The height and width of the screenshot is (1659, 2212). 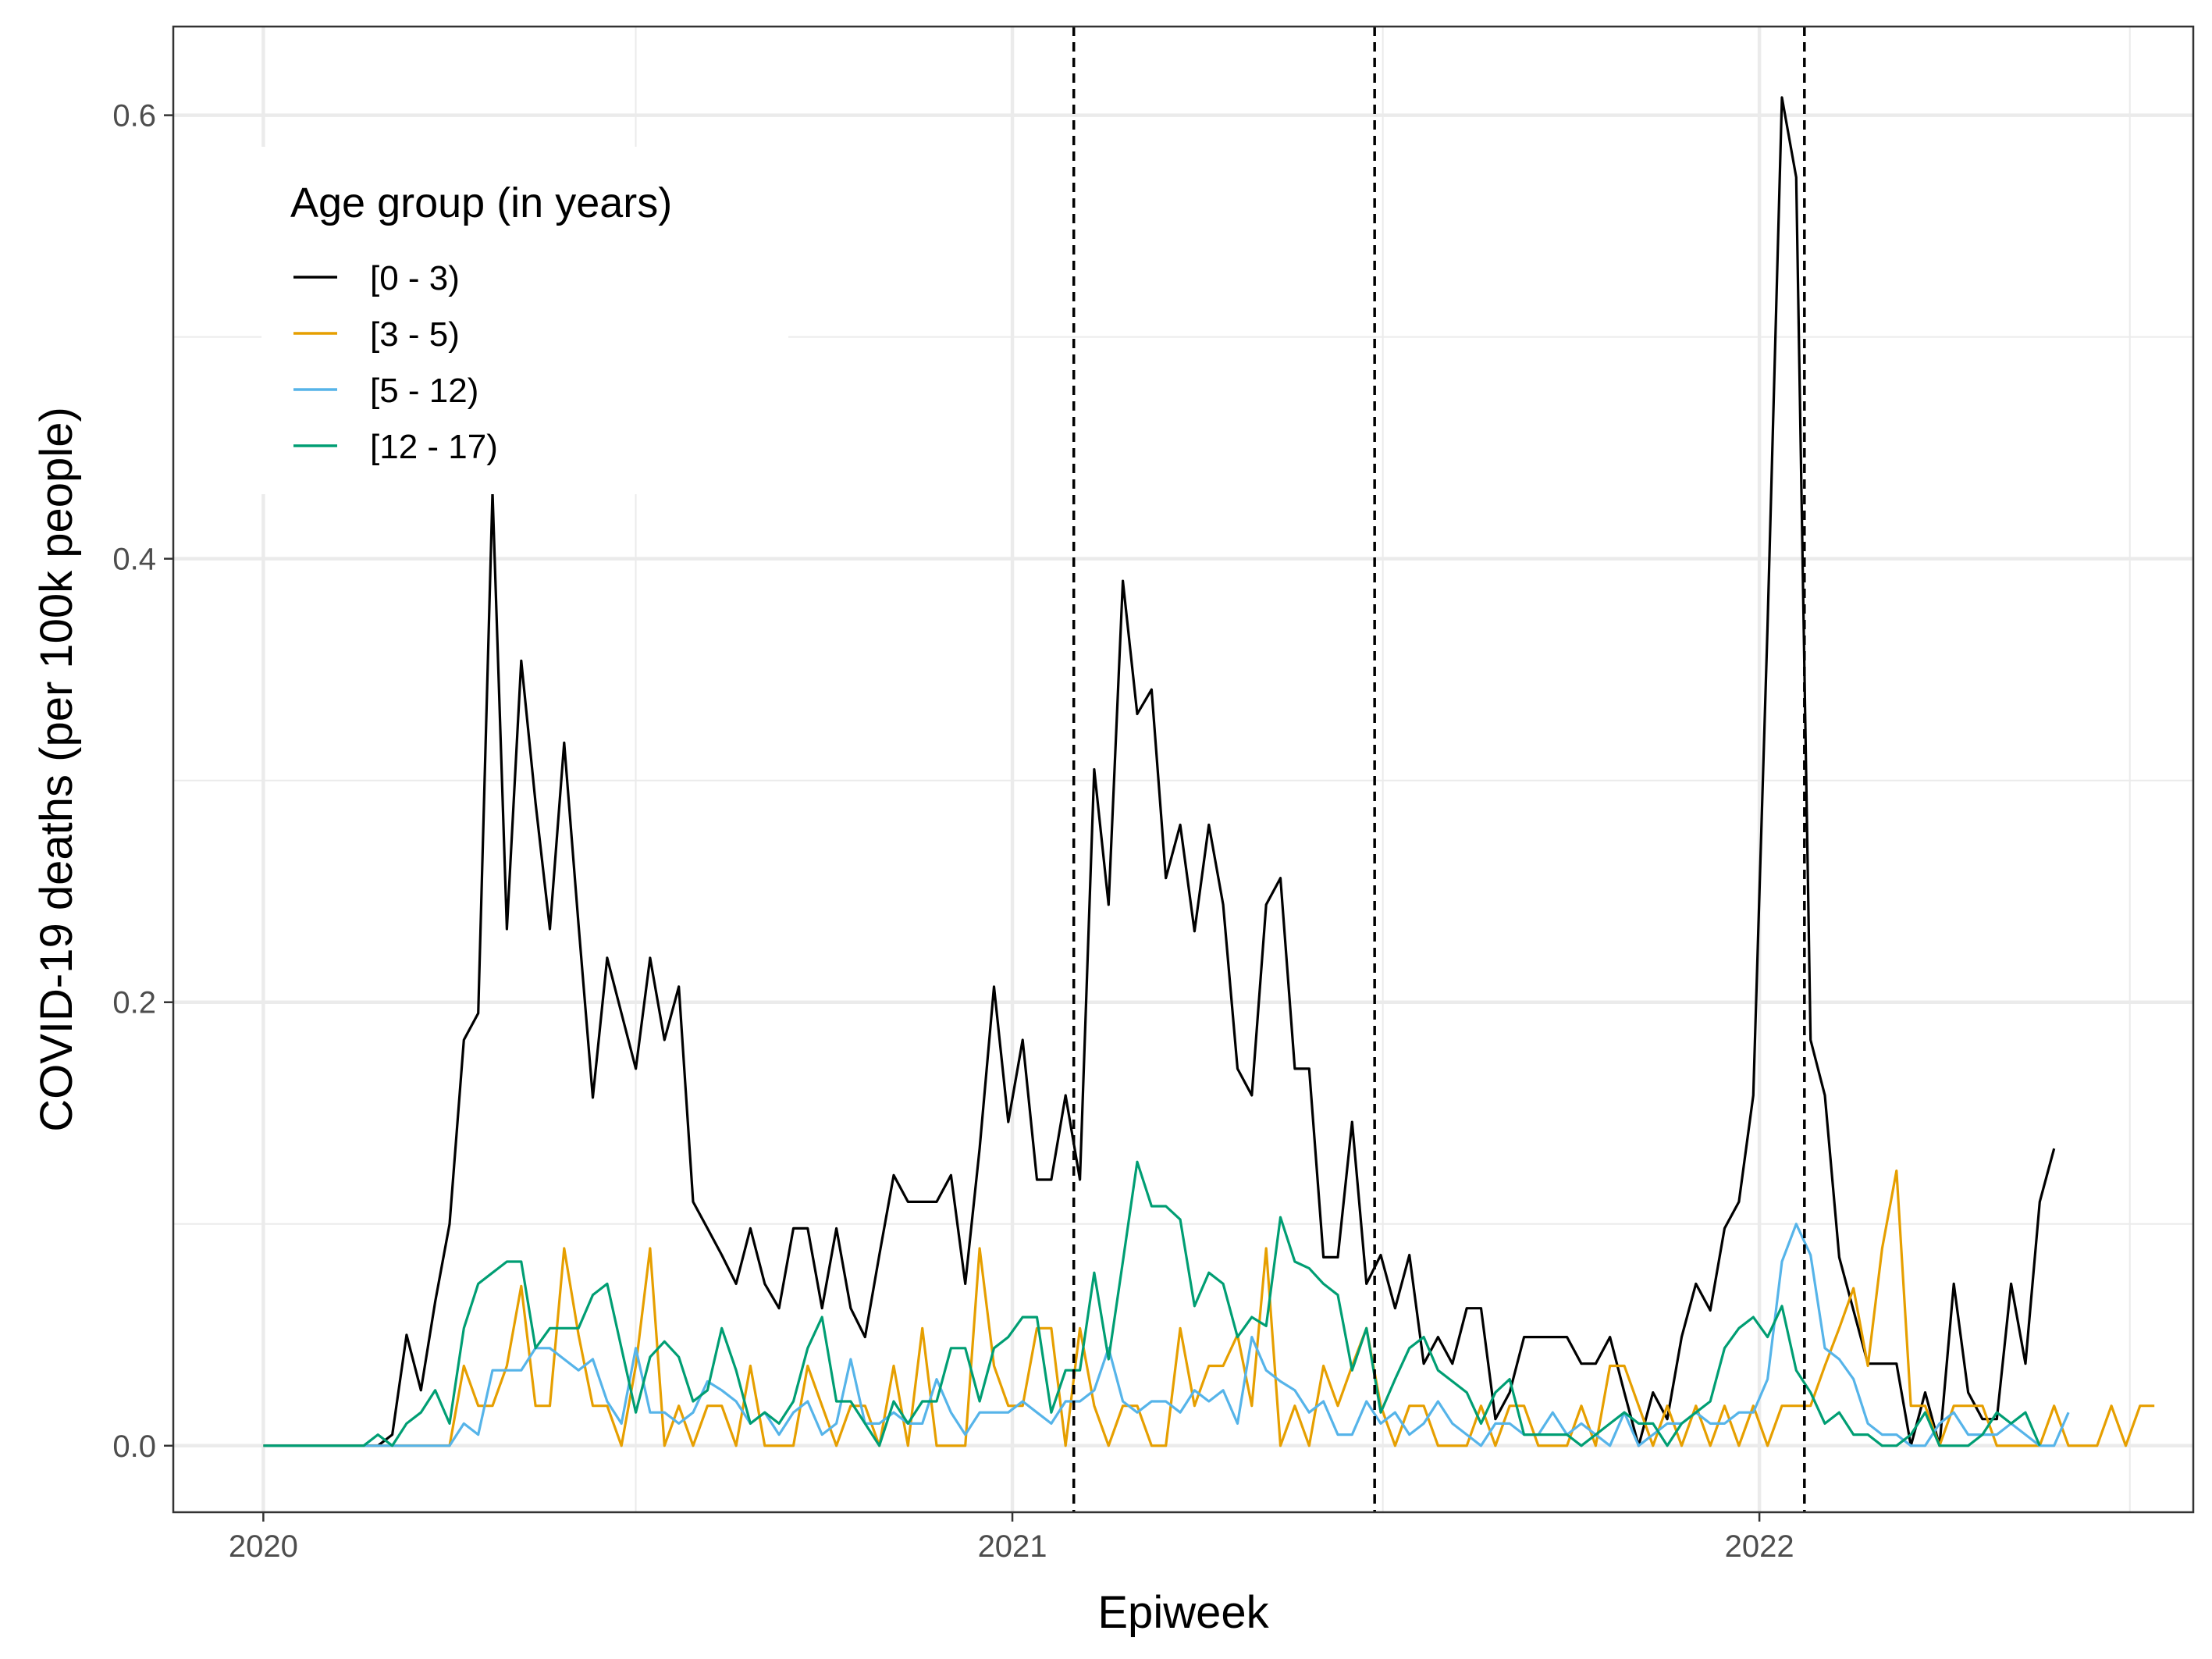 What do you see at coordinates (1183, 1612) in the screenshot?
I see `x-axis-title: Epiweek` at bounding box center [1183, 1612].